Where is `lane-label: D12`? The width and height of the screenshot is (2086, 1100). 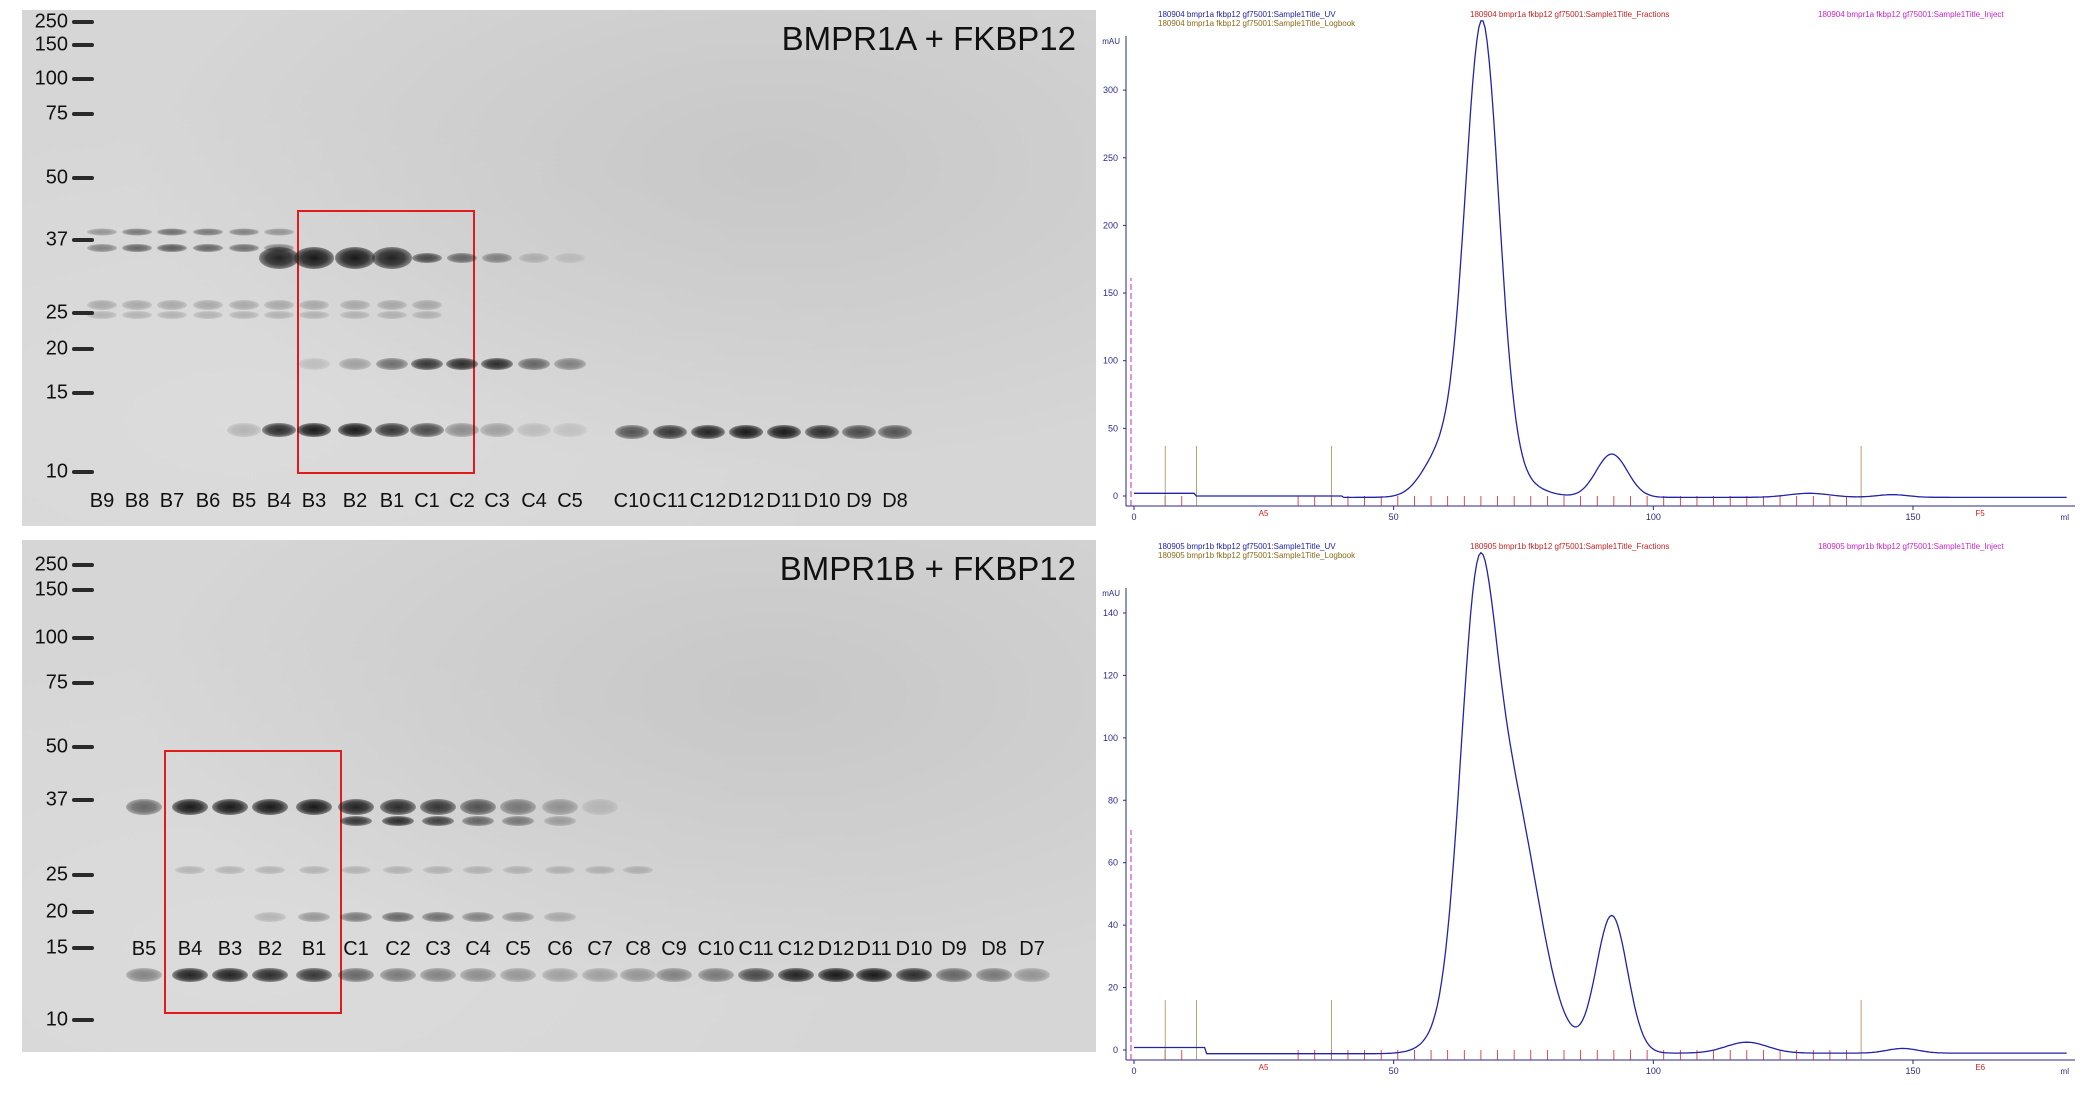
lane-label: D12 is located at coordinates (746, 501).